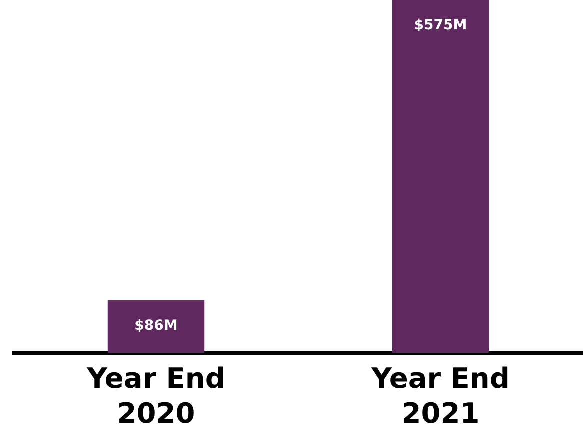 The height and width of the screenshot is (443, 583). What do you see at coordinates (441, 26) in the screenshot?
I see `data-label: $575M` at bounding box center [441, 26].